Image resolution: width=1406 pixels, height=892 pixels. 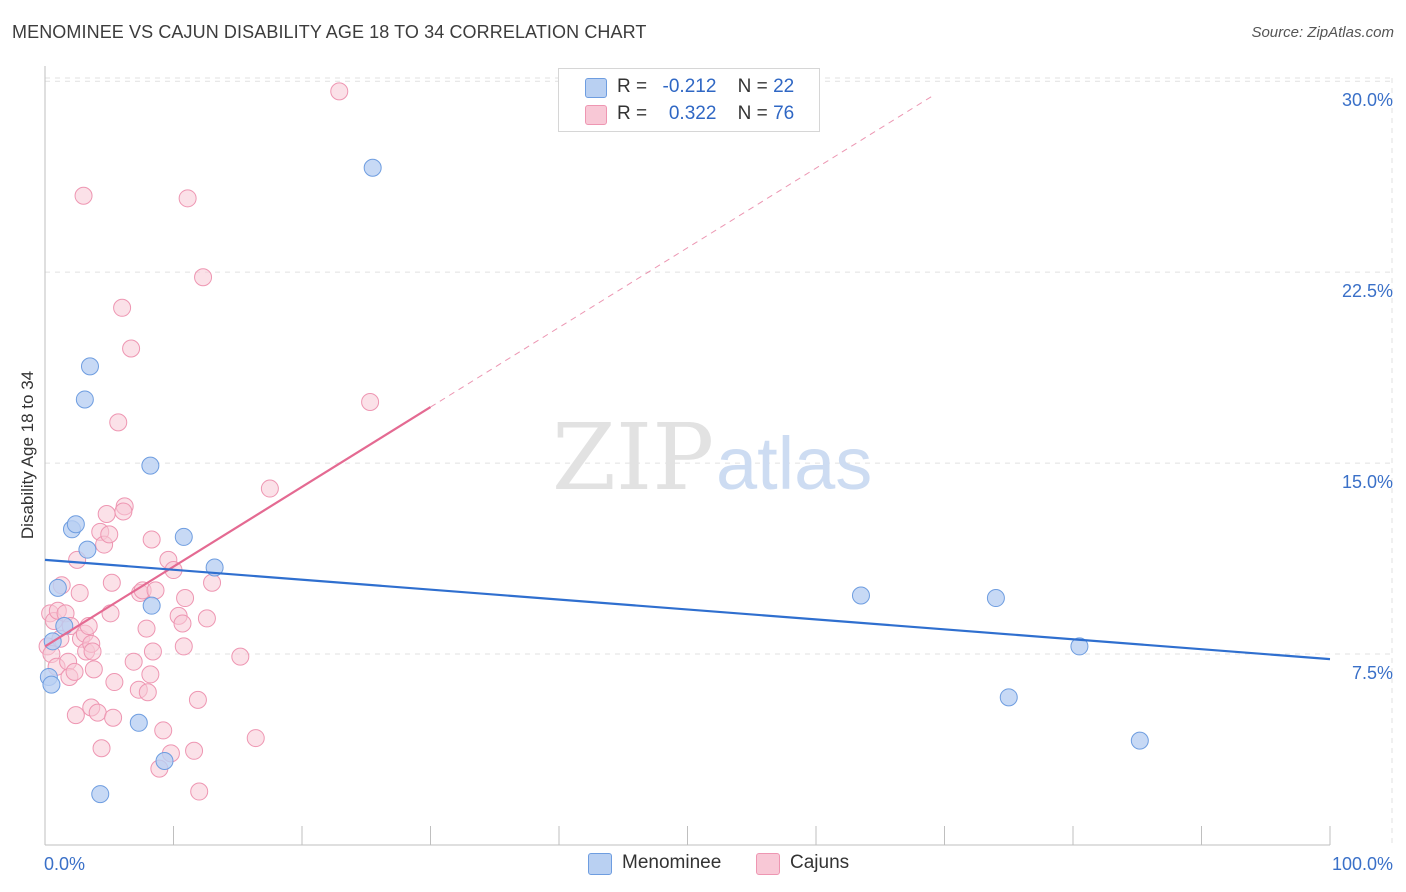 I want to click on x-tick-labels: 0.0% 100.0%, so click(x=718, y=864).